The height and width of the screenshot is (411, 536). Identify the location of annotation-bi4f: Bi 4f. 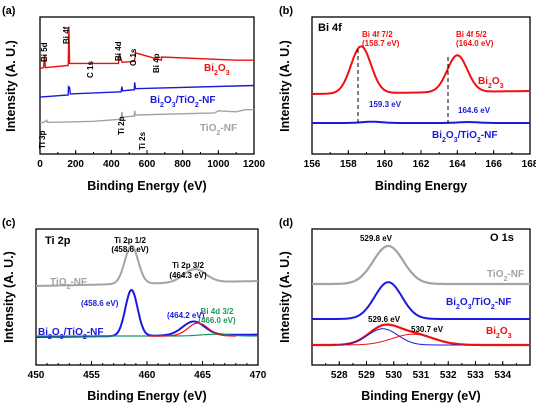
(66, 35).